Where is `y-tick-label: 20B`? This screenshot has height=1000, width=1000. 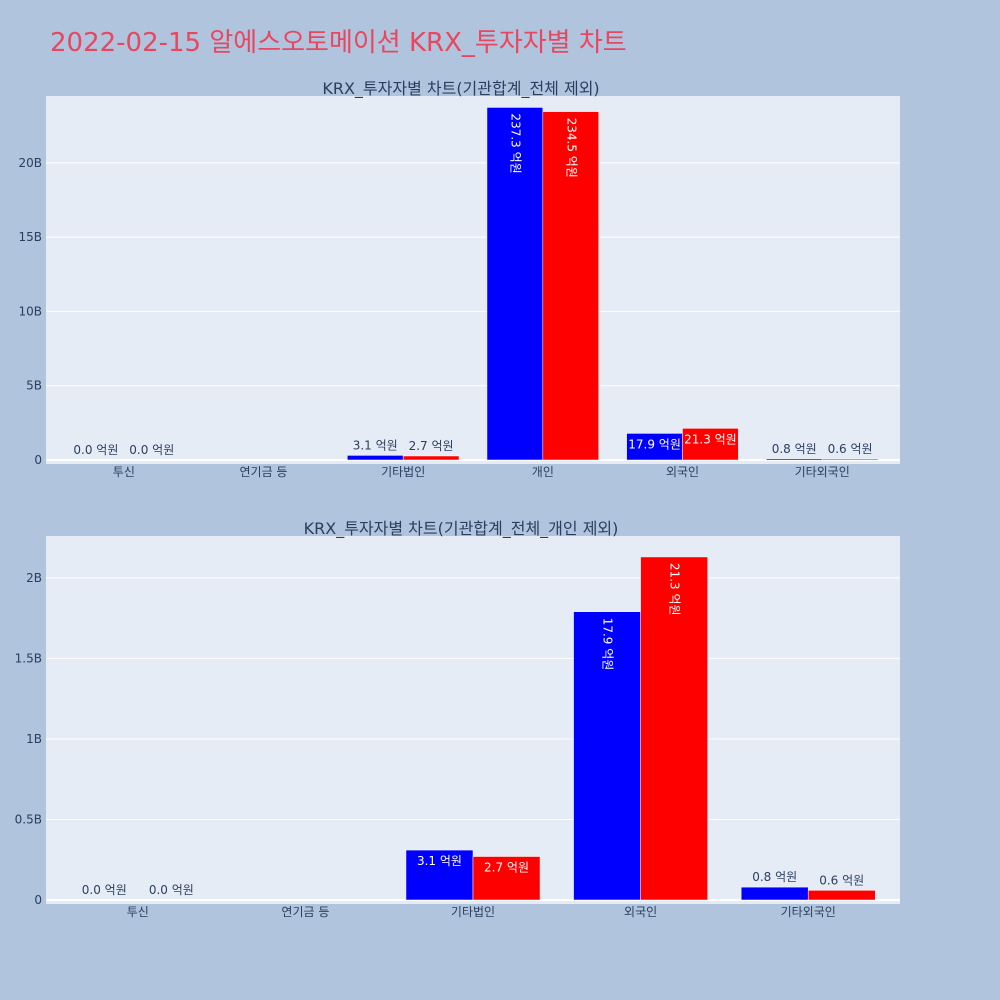 y-tick-label: 20B is located at coordinates (30, 163).